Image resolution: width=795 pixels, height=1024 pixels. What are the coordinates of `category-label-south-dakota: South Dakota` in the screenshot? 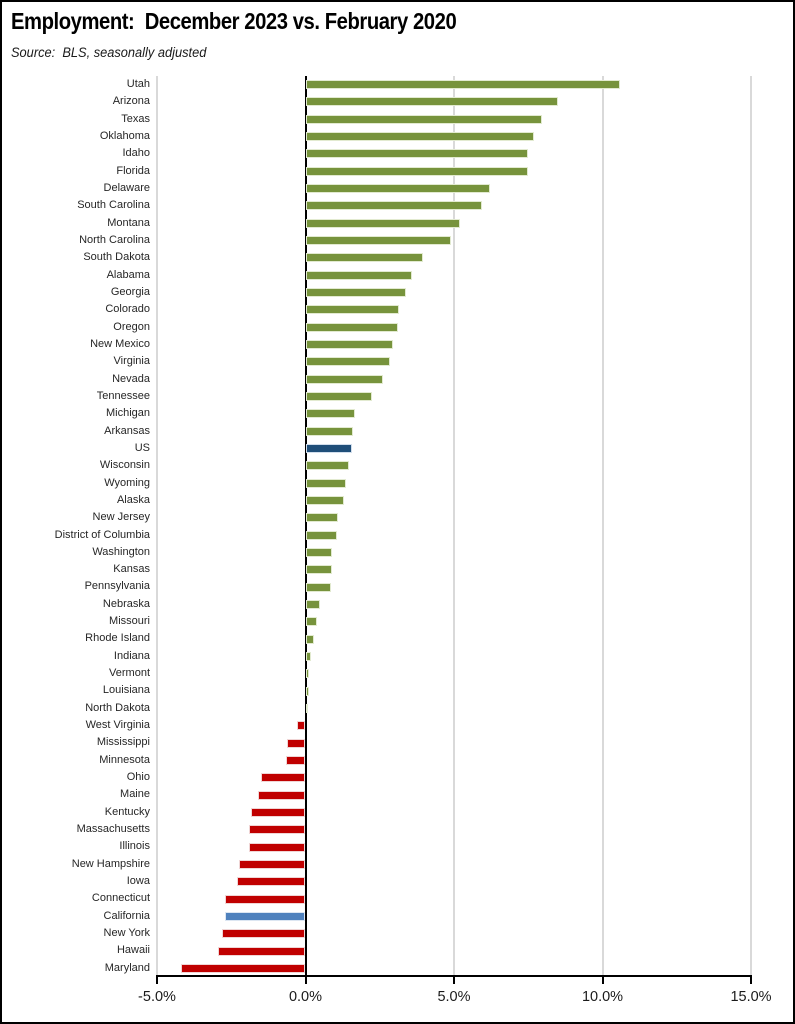 It's located at (116, 257).